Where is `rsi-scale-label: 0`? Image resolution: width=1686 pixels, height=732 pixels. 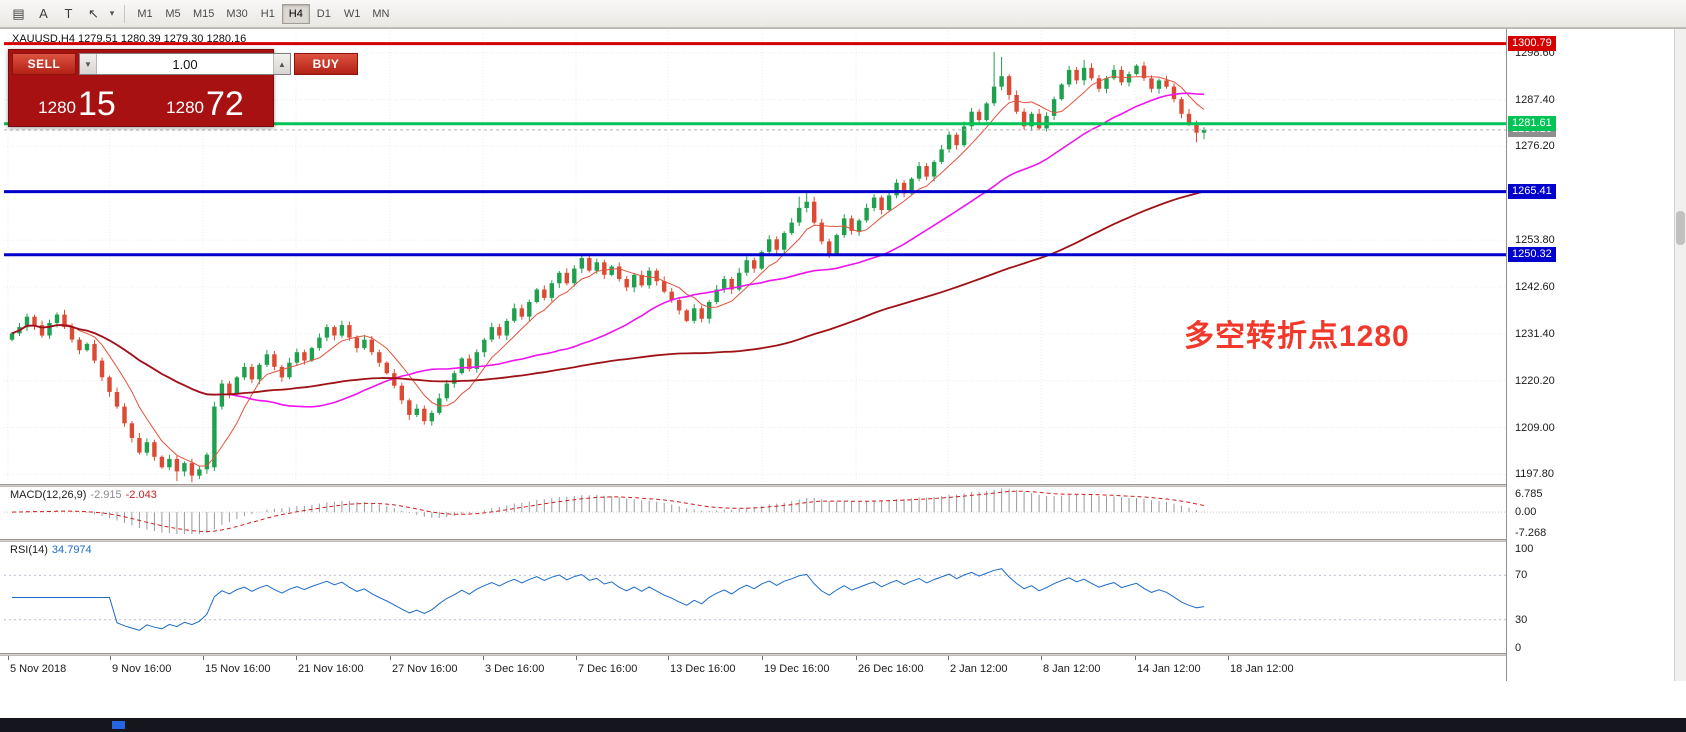
rsi-scale-label: 0 is located at coordinates (1518, 648).